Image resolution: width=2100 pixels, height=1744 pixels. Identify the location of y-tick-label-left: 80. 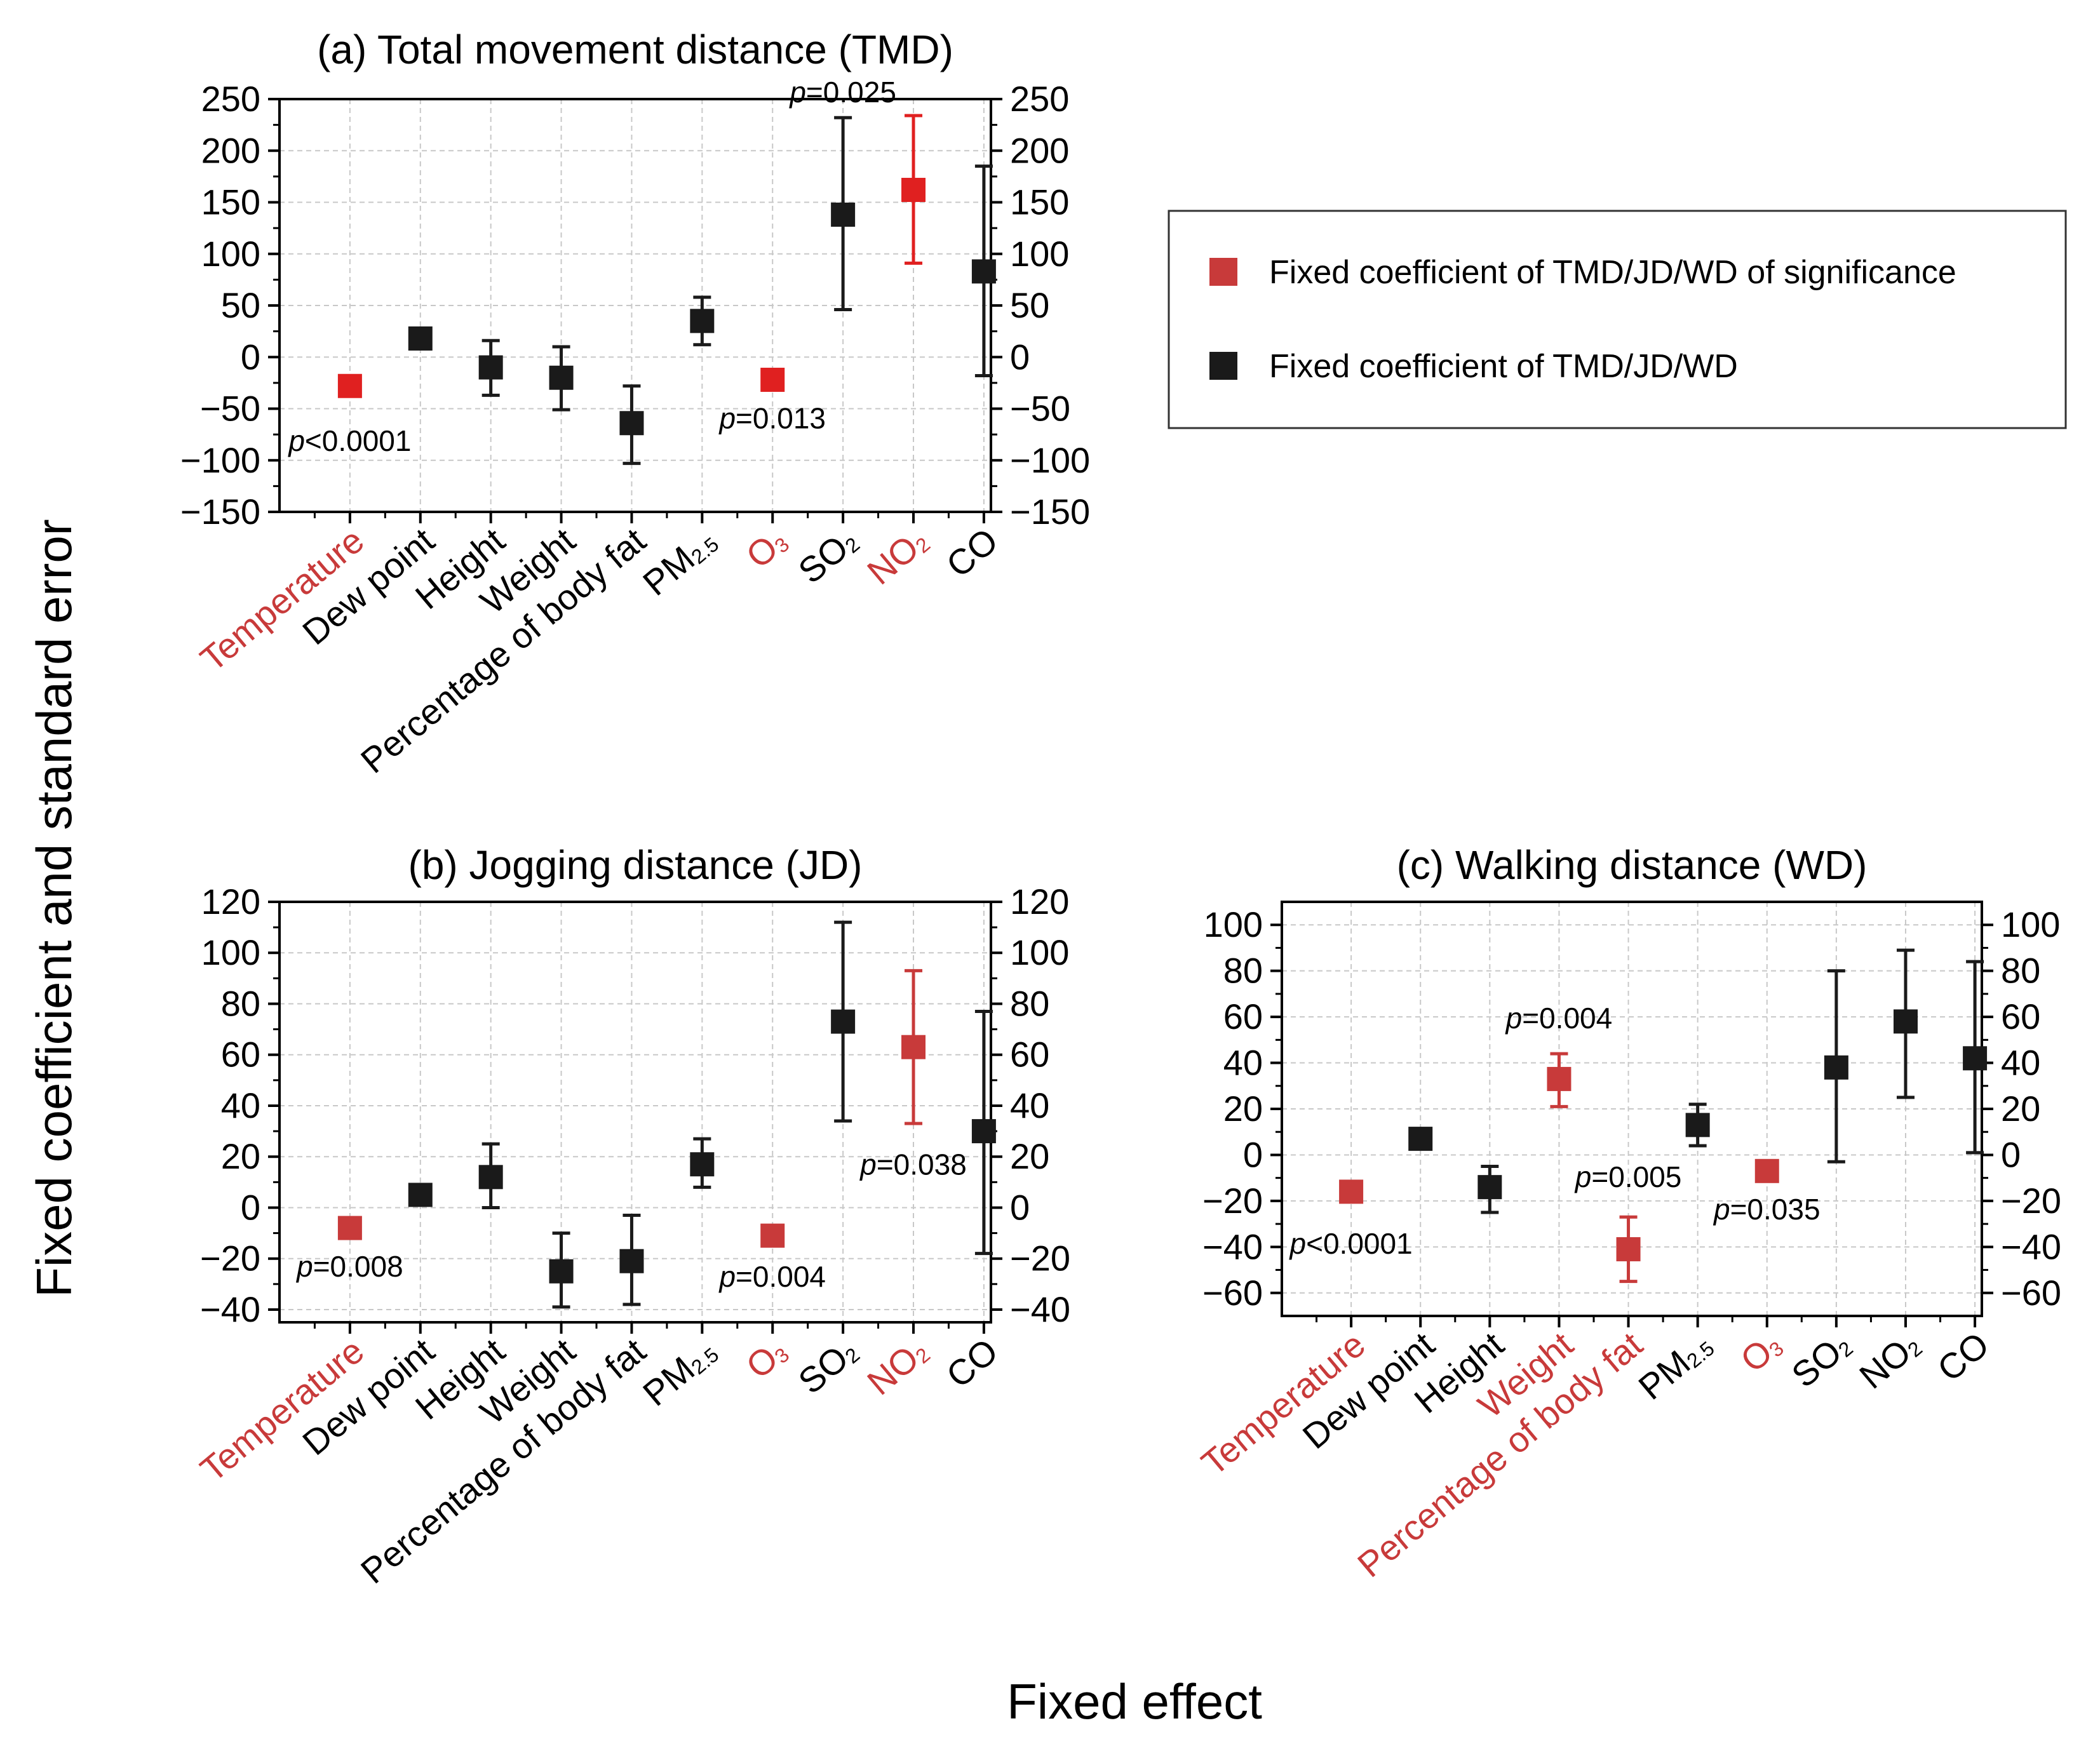
(240, 1003).